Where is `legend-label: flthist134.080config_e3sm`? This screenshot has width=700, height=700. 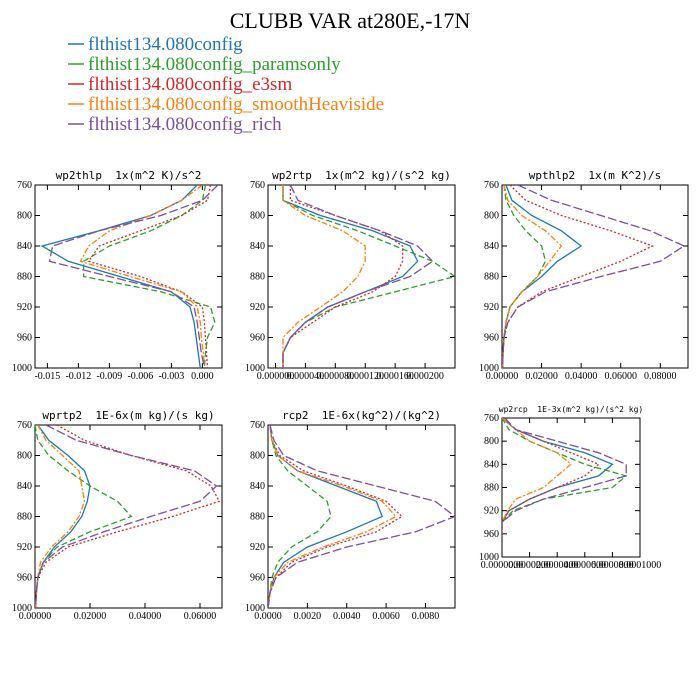
legend-label: flthist134.080config_e3sm is located at coordinates (190, 84).